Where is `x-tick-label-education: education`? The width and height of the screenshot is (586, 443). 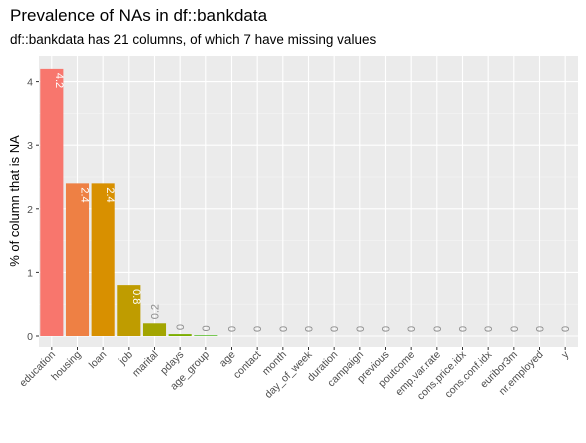
x-tick-label-education: education is located at coordinates (37, 369).